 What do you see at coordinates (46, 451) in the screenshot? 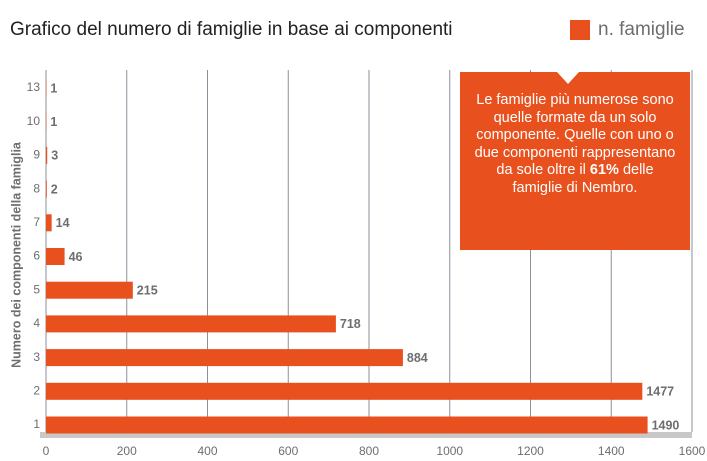
I see `x-tick-label: 0` at bounding box center [46, 451].